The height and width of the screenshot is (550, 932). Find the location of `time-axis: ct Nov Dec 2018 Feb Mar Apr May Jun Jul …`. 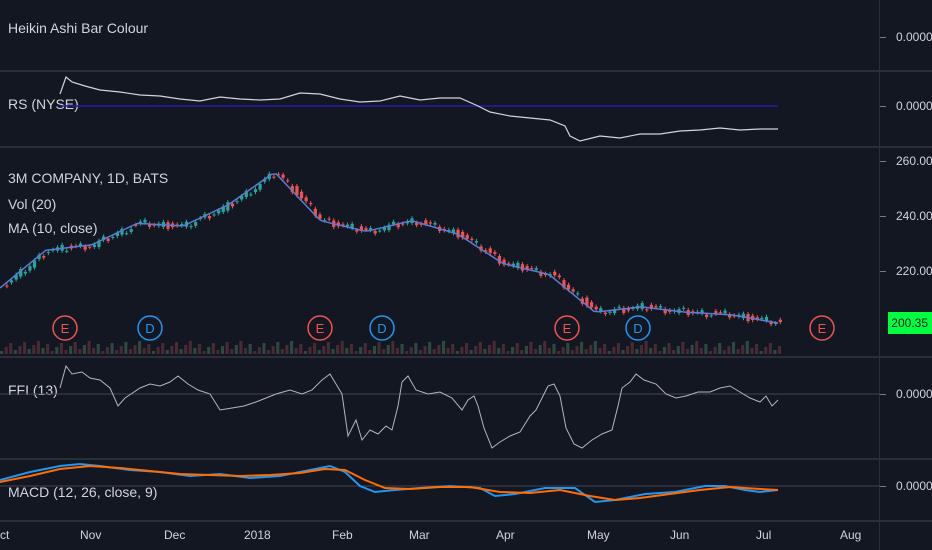

time-axis: ct Nov Dec 2018 Feb Mar Apr May Jun Jul … is located at coordinates (440, 536).